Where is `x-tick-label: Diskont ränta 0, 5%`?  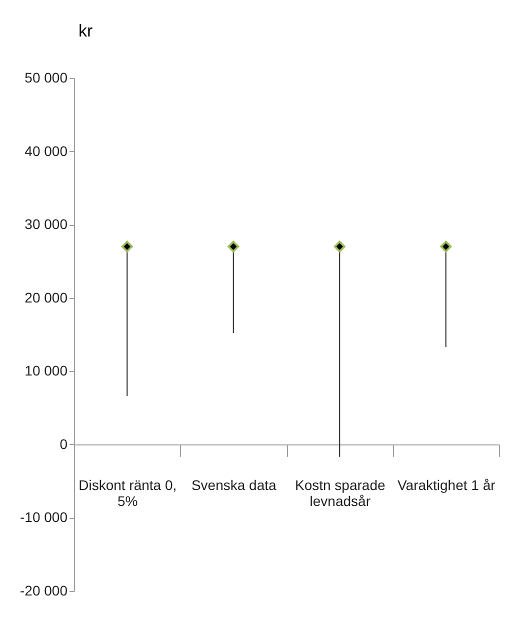
x-tick-label: Diskont ränta 0, 5% is located at coordinates (127, 492).